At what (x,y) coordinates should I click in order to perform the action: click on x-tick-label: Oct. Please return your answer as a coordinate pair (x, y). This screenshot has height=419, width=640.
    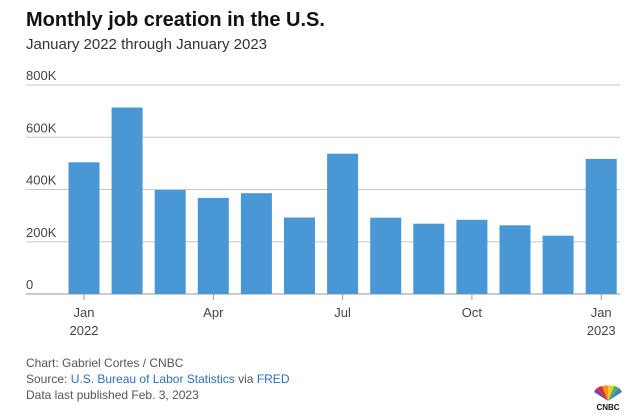
    Looking at the image, I should click on (472, 312).